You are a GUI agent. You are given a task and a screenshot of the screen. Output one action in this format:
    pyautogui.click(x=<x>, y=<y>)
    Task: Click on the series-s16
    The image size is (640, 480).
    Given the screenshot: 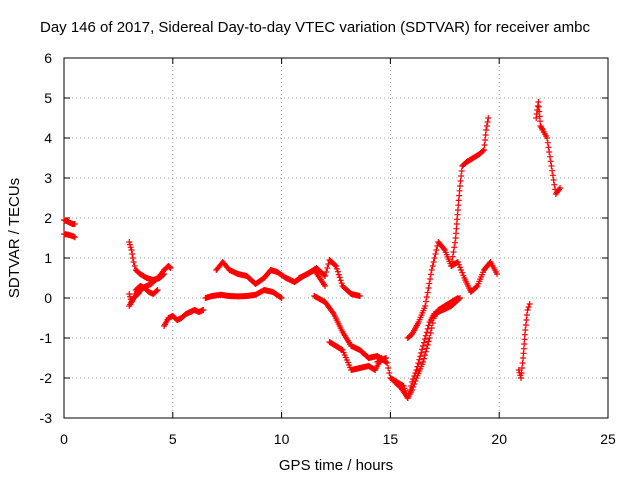 What is the action you would take?
    pyautogui.click(x=524, y=341)
    